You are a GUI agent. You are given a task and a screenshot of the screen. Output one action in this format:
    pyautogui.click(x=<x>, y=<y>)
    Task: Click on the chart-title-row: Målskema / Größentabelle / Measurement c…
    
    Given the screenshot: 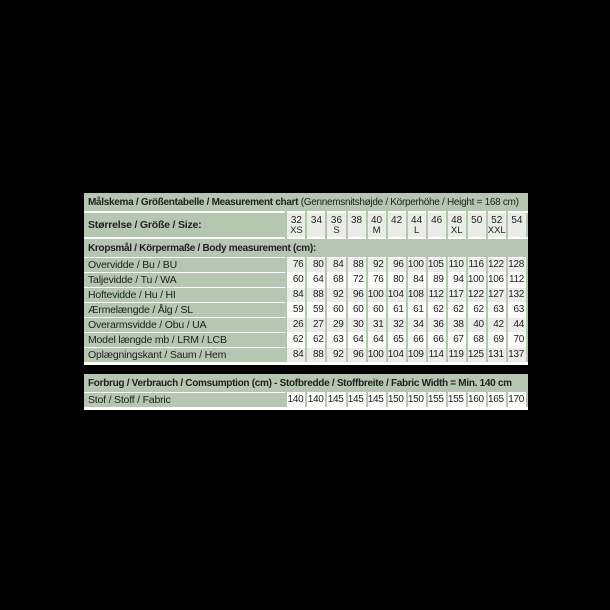 What is the action you would take?
    pyautogui.click(x=305, y=202)
    